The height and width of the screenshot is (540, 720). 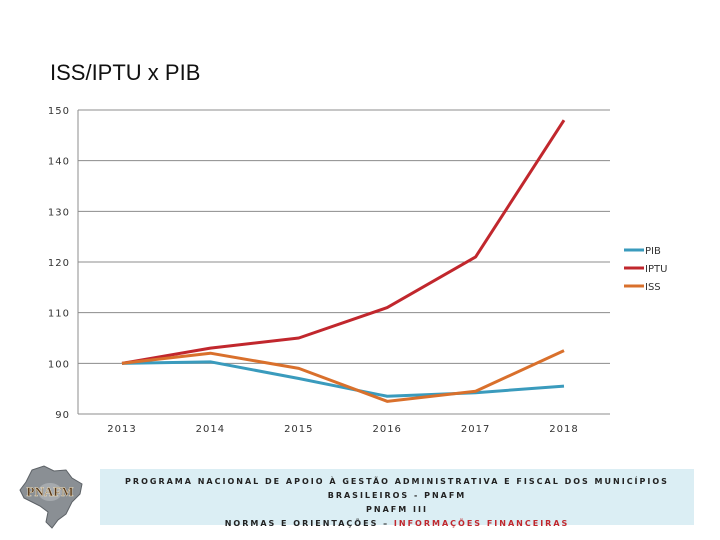 I want to click on x-tick-label: 2014, so click(x=210, y=429).